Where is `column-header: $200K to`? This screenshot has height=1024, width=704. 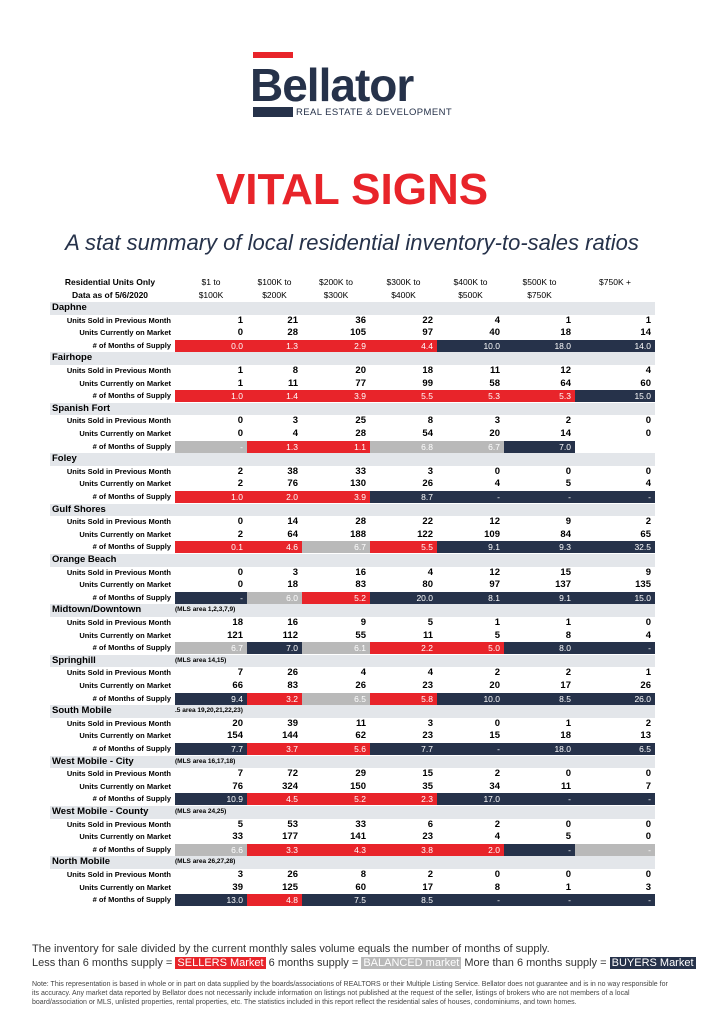 column-header: $200K to is located at coordinates (336, 282).